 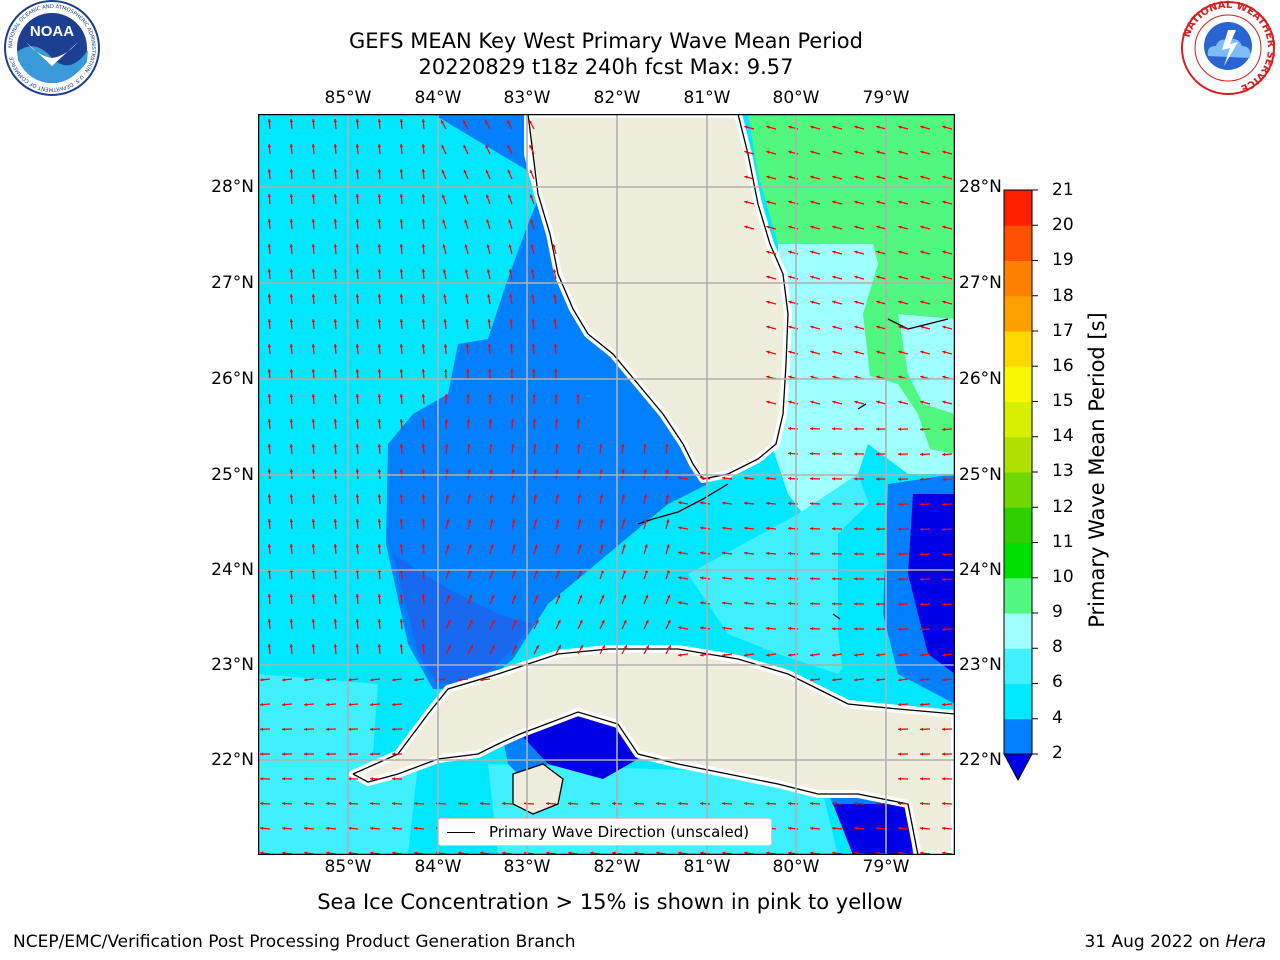 I want to click on lat-label-right-28n: 28°N, so click(x=980, y=187).